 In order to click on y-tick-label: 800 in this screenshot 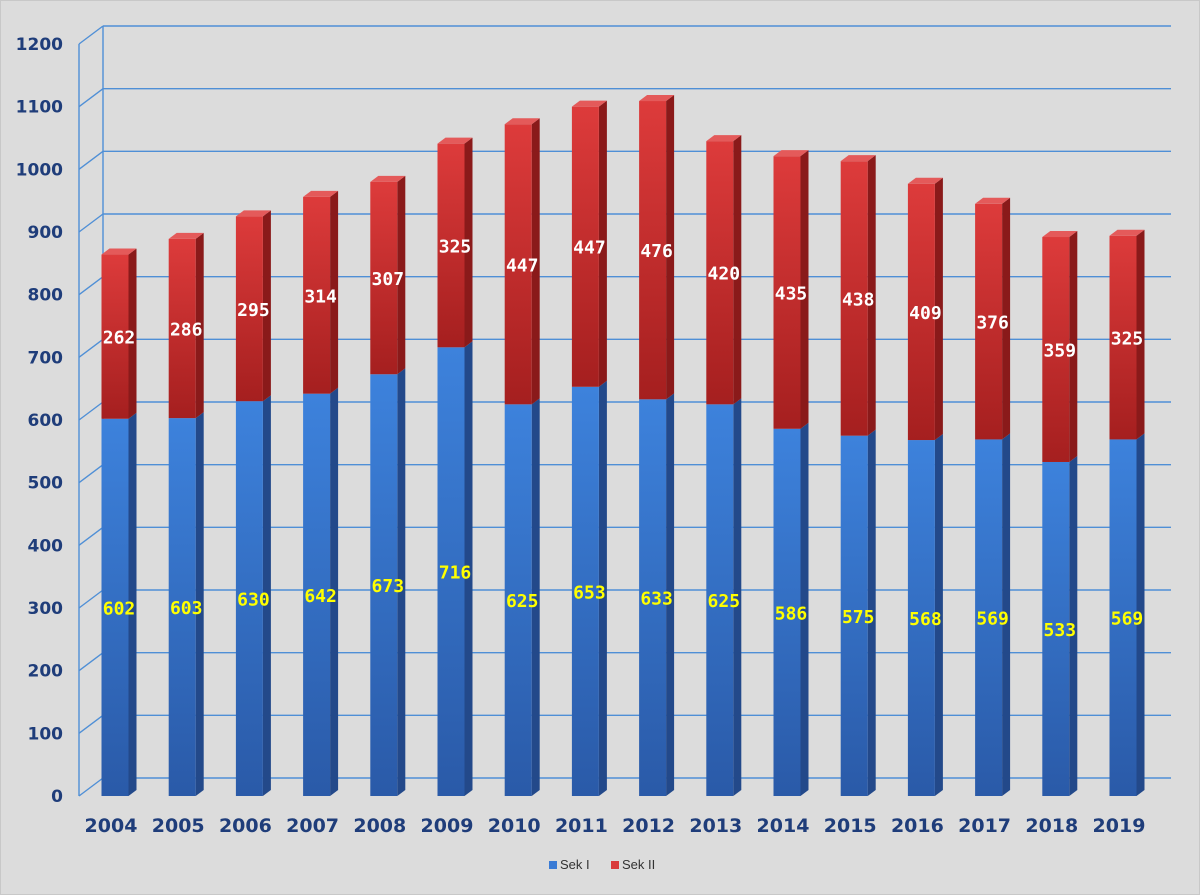, I will do `click(46, 296)`.